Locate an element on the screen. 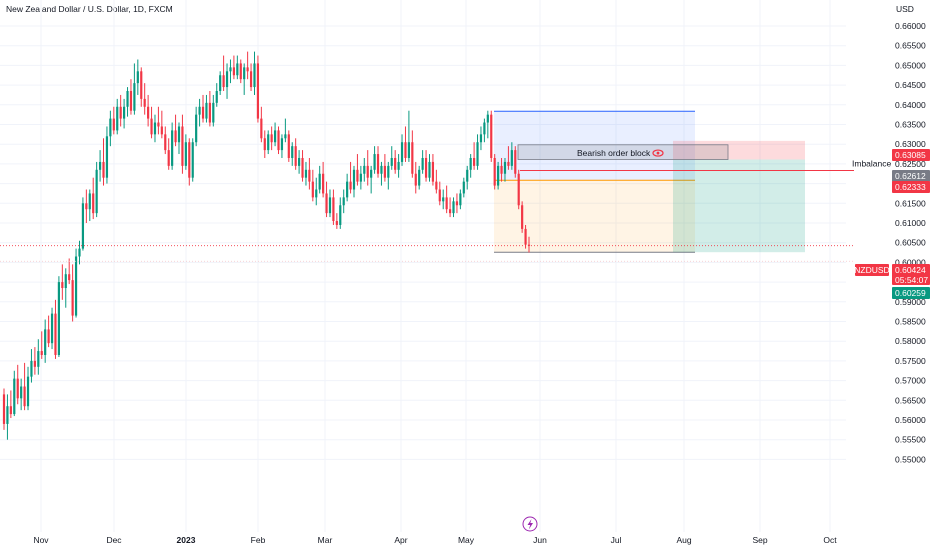 The width and height of the screenshot is (932, 550). price-tag-value: 0.60259 is located at coordinates (910, 293).